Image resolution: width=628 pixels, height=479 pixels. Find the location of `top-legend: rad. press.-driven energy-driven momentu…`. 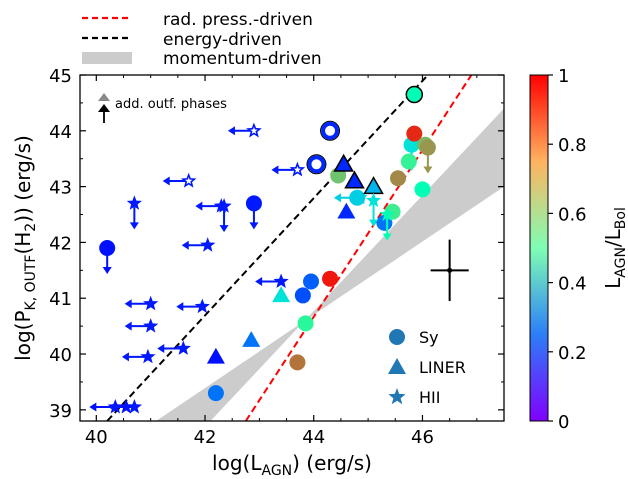

top-legend: rad. press.-driven energy-driven momentu… is located at coordinates (202, 39).